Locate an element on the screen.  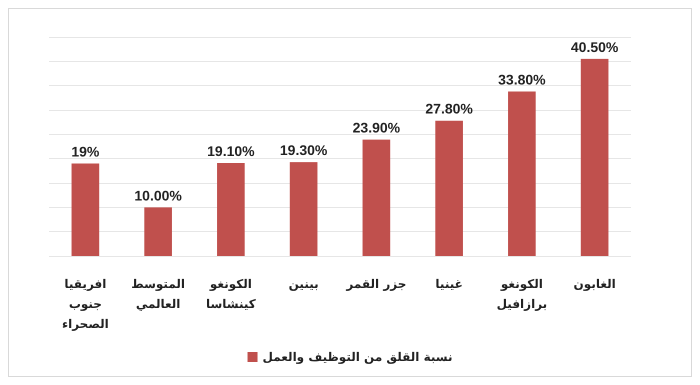
x-tick-label: جزر القمر is located at coordinates (375, 284).